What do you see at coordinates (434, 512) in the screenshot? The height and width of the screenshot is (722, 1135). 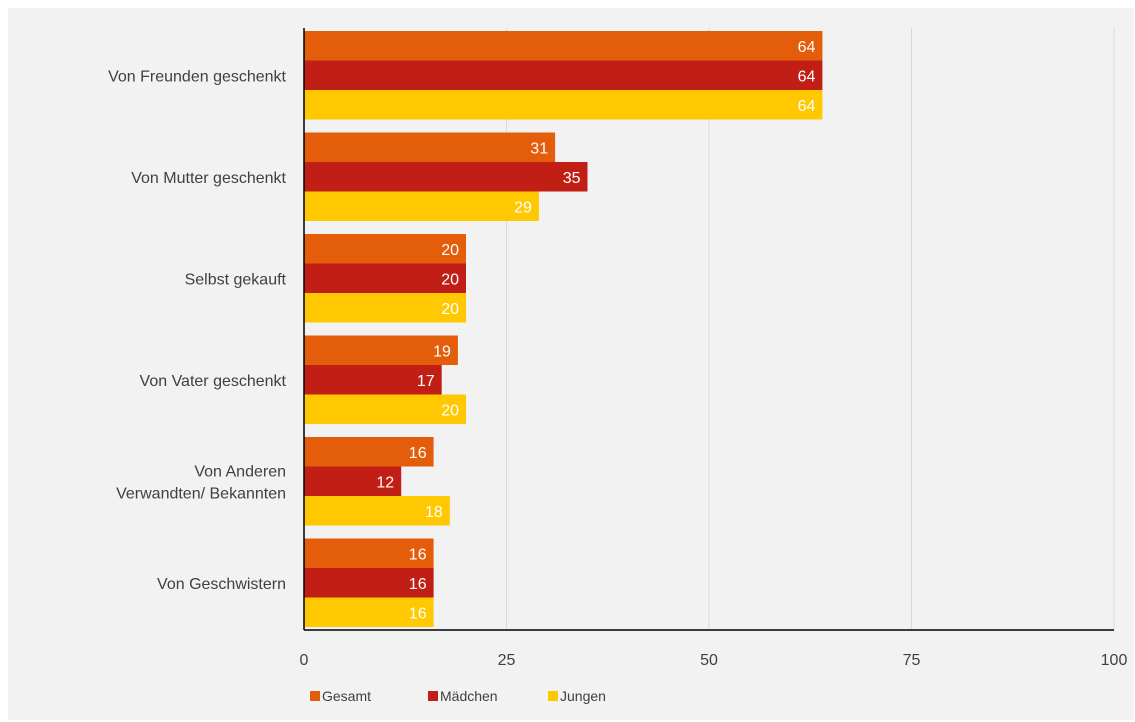 I see `data-label: 18` at bounding box center [434, 512].